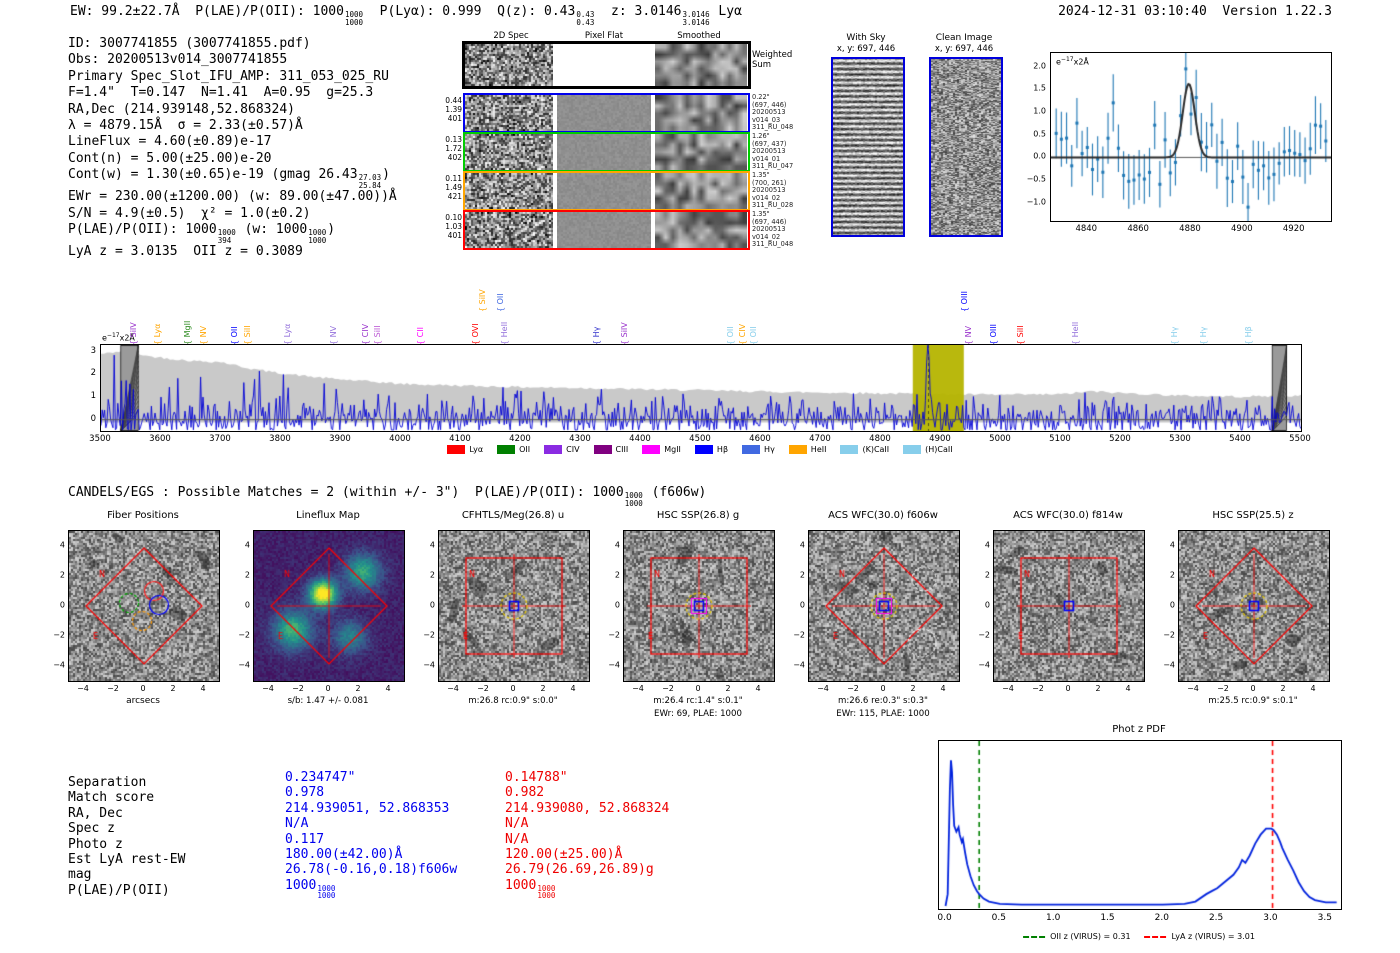  I want to click on photz-legend: OII z (VIRUS) = 0.31 LyA z (VIRUS) = 3.01, so click(1139, 936).